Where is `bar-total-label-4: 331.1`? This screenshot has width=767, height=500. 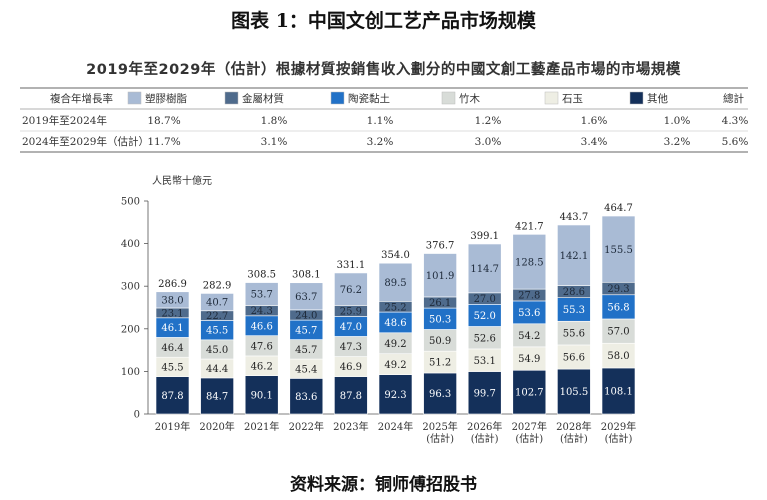
bar-total-label-4: 331.1 is located at coordinates (351, 265).